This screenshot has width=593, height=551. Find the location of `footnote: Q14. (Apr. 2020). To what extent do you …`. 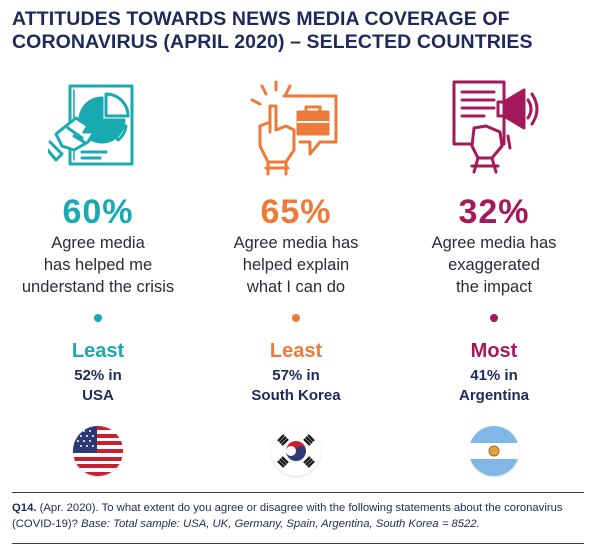

footnote: Q14. (Apr. 2020). To what extent do you … is located at coordinates (299, 516).